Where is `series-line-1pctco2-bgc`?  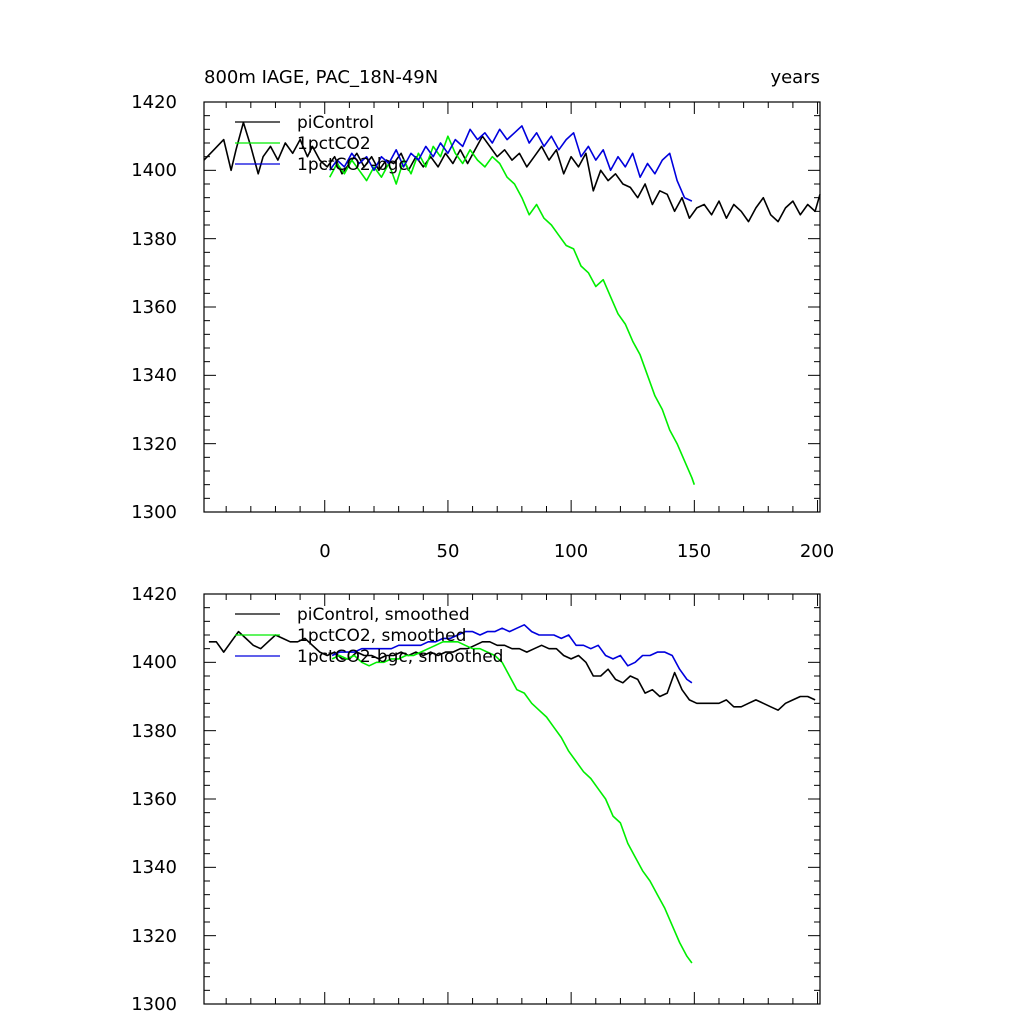 series-line-1pctco2-bgc is located at coordinates (511, 163).